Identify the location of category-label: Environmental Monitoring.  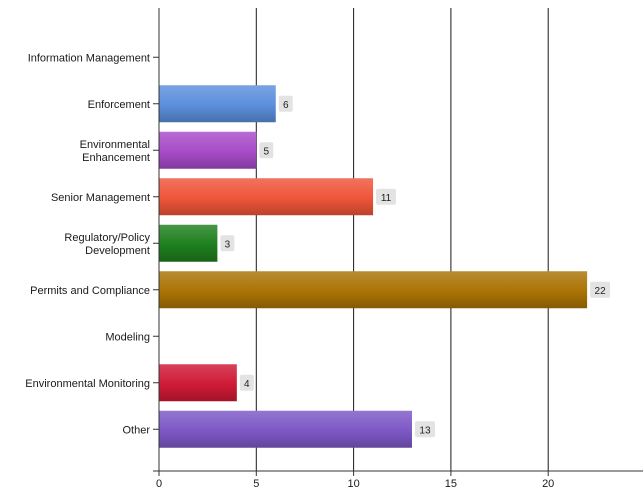
(87, 384).